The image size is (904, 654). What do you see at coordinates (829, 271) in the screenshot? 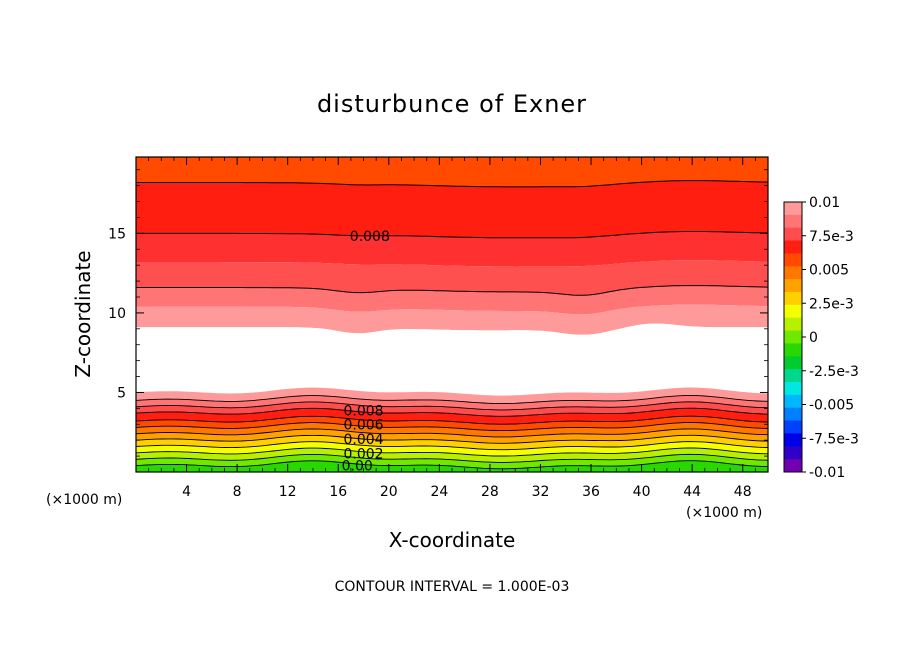
I see `colorbar-tick-label: 0.005` at bounding box center [829, 271].